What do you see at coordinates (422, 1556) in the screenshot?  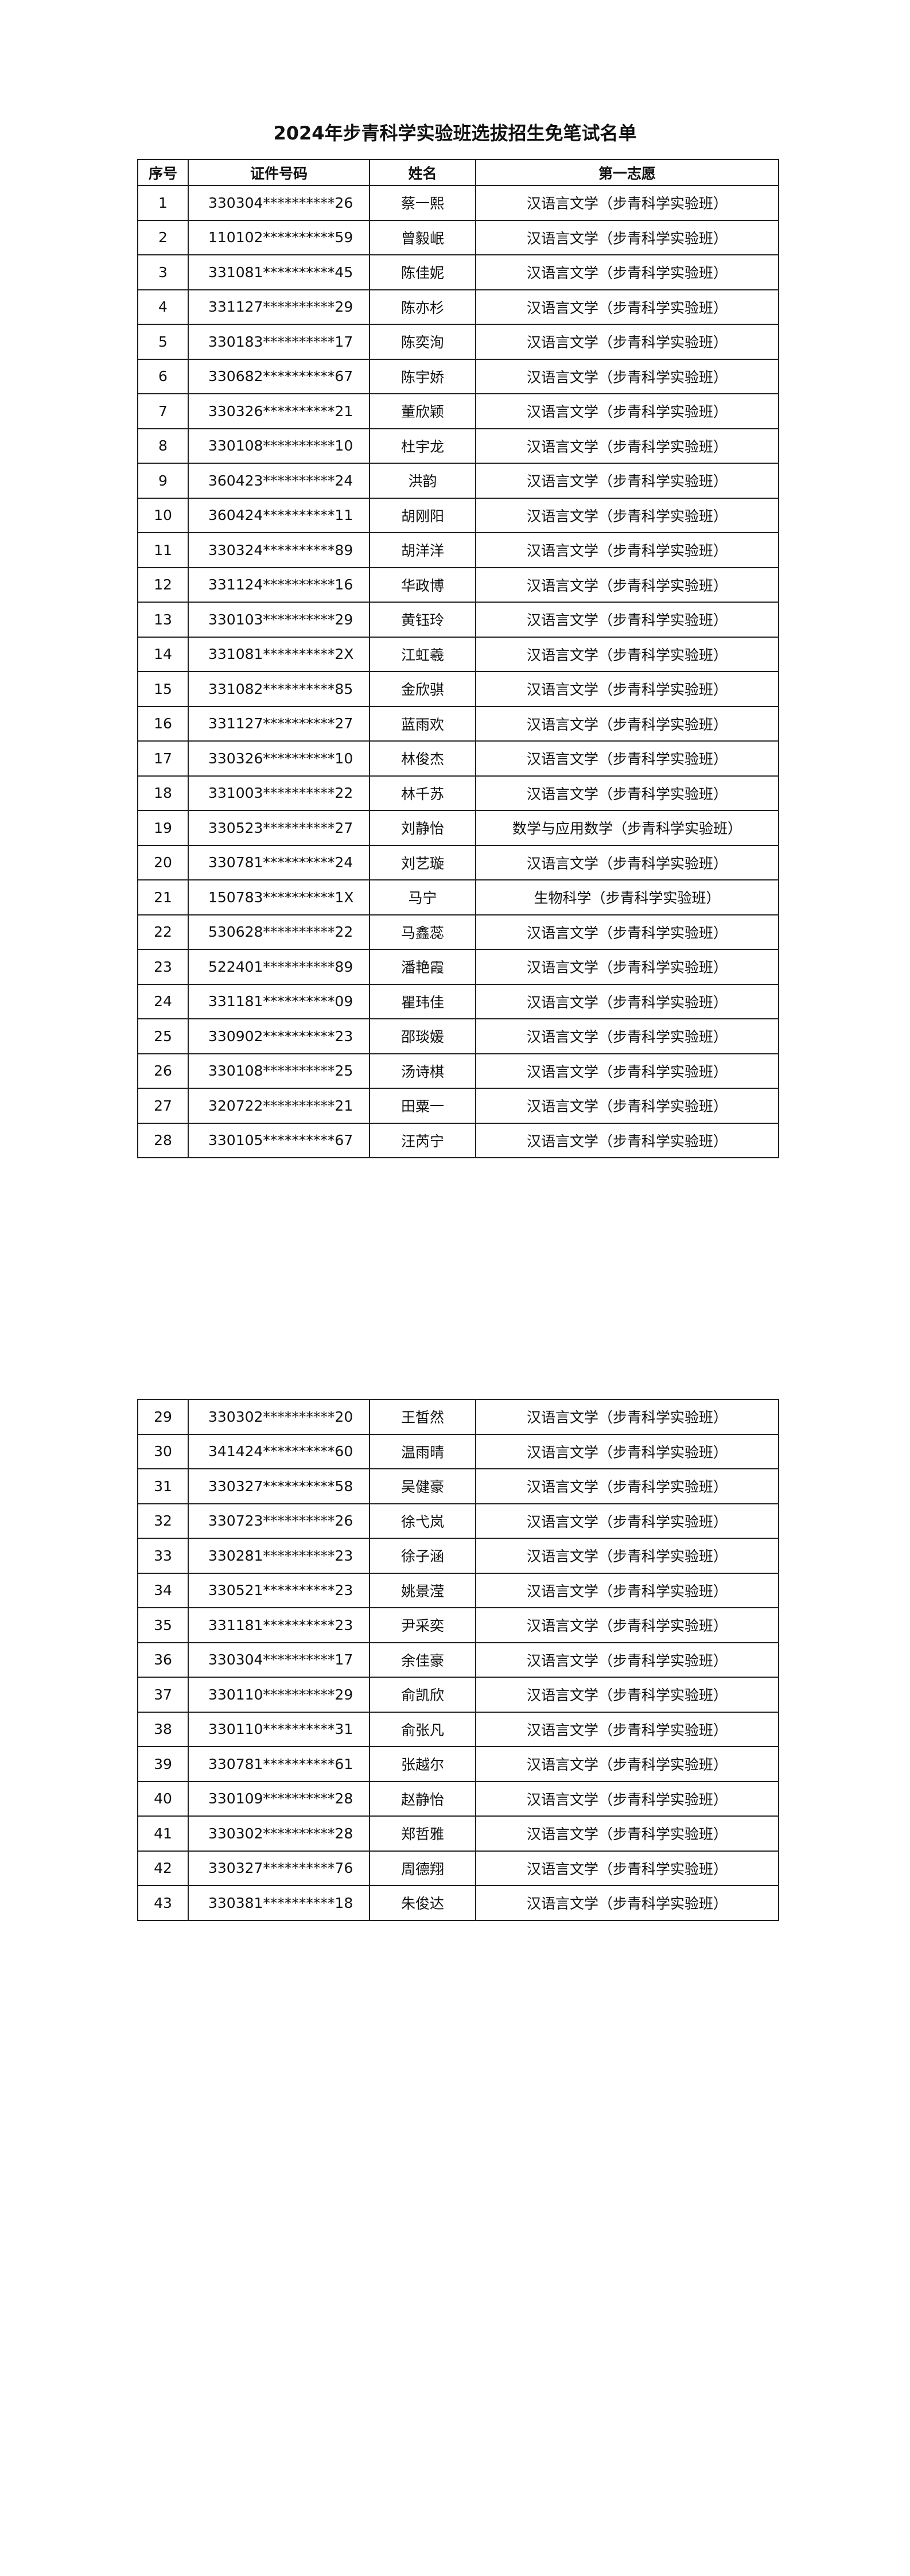 I see `cell-name: 徐子涵` at bounding box center [422, 1556].